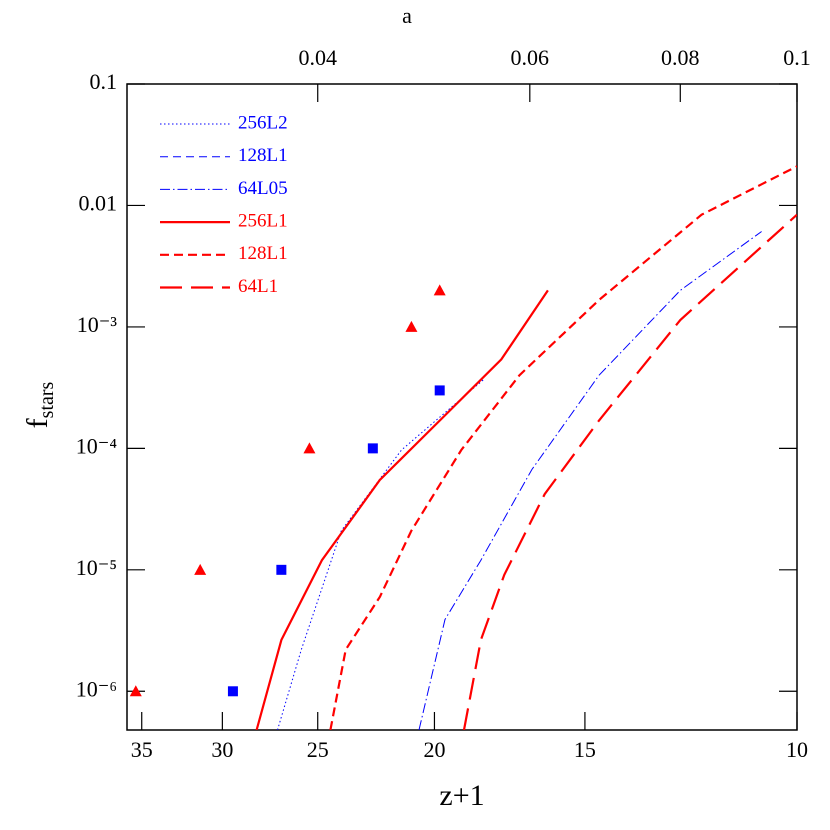 Image resolution: width=830 pixels, height=830 pixels. I want to click on y-tick-label: 0.1, so click(104, 81).